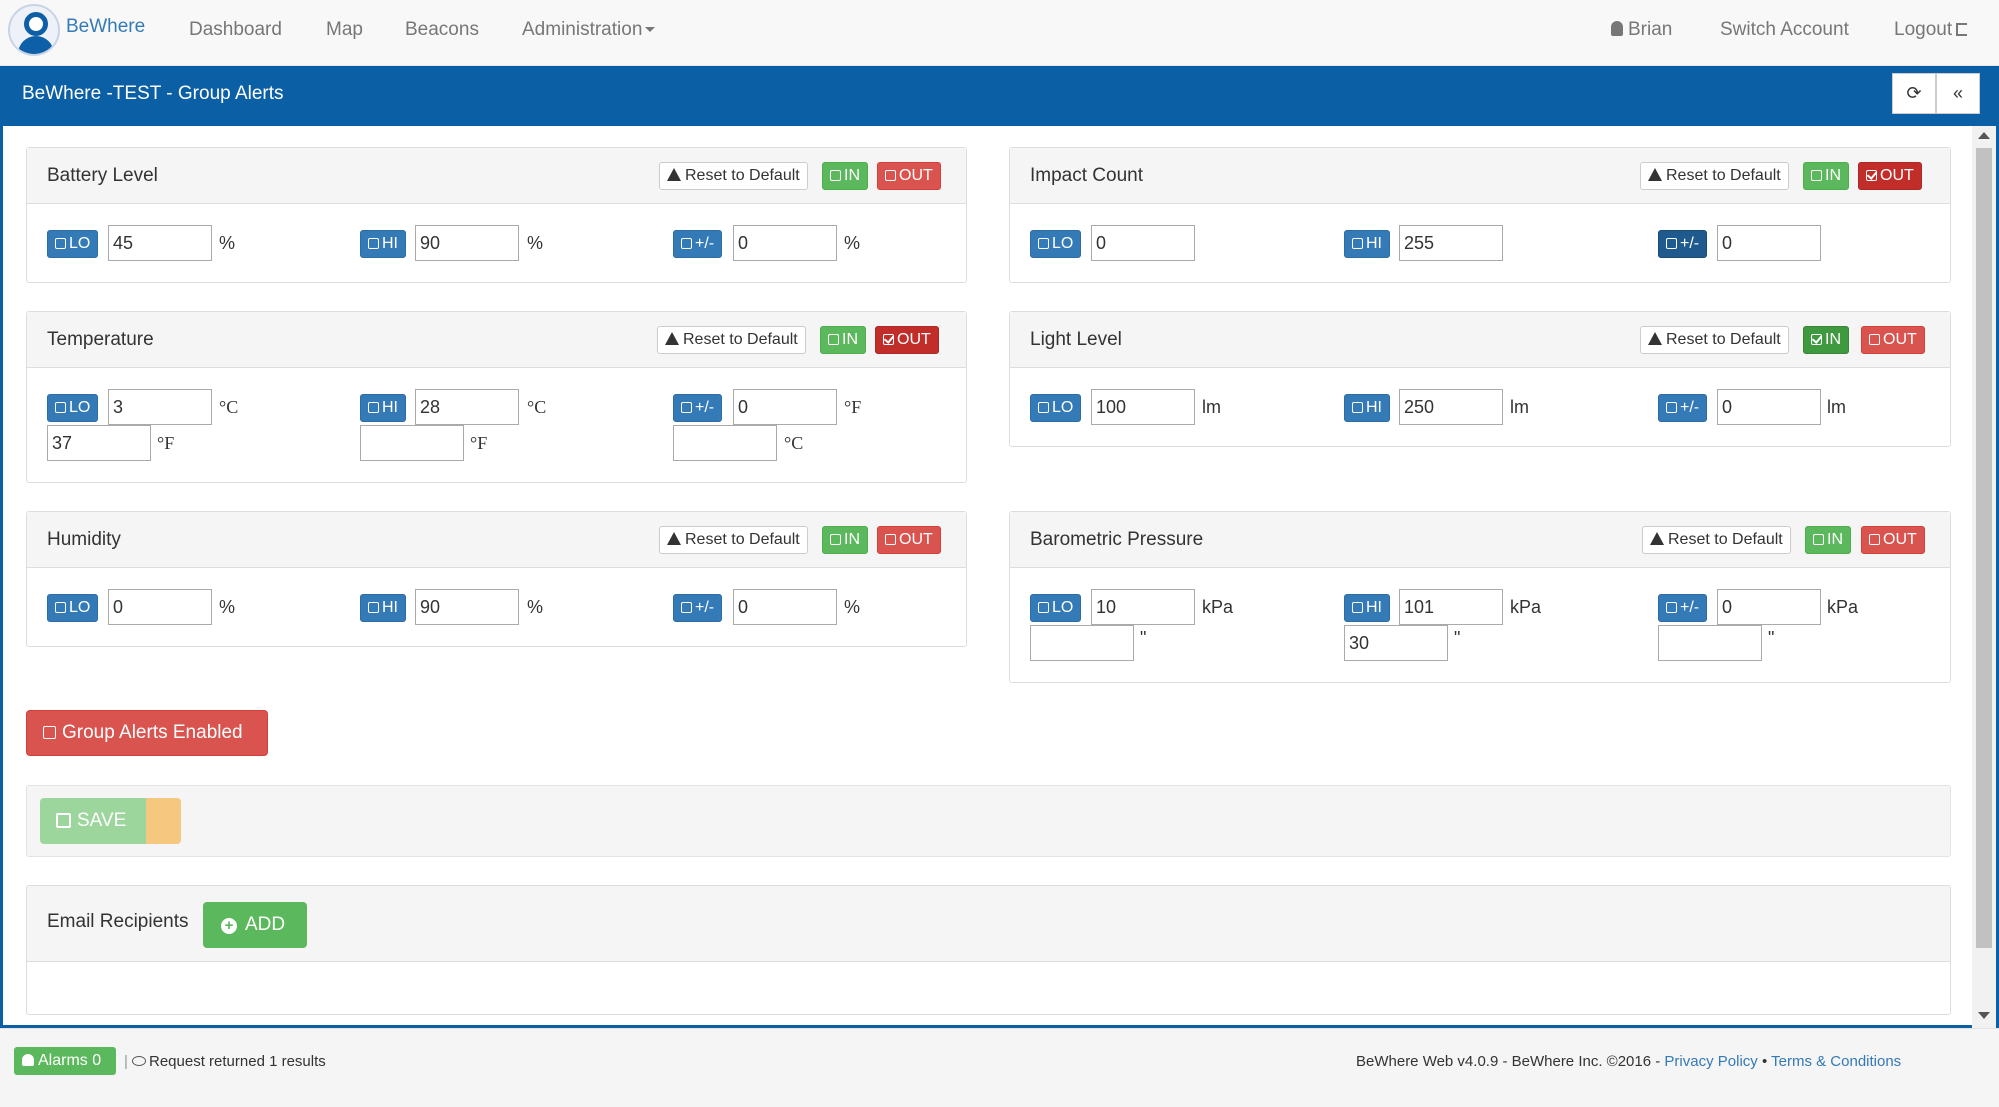 The image size is (1999, 1107). I want to click on save-button: SAVE, so click(93, 821).